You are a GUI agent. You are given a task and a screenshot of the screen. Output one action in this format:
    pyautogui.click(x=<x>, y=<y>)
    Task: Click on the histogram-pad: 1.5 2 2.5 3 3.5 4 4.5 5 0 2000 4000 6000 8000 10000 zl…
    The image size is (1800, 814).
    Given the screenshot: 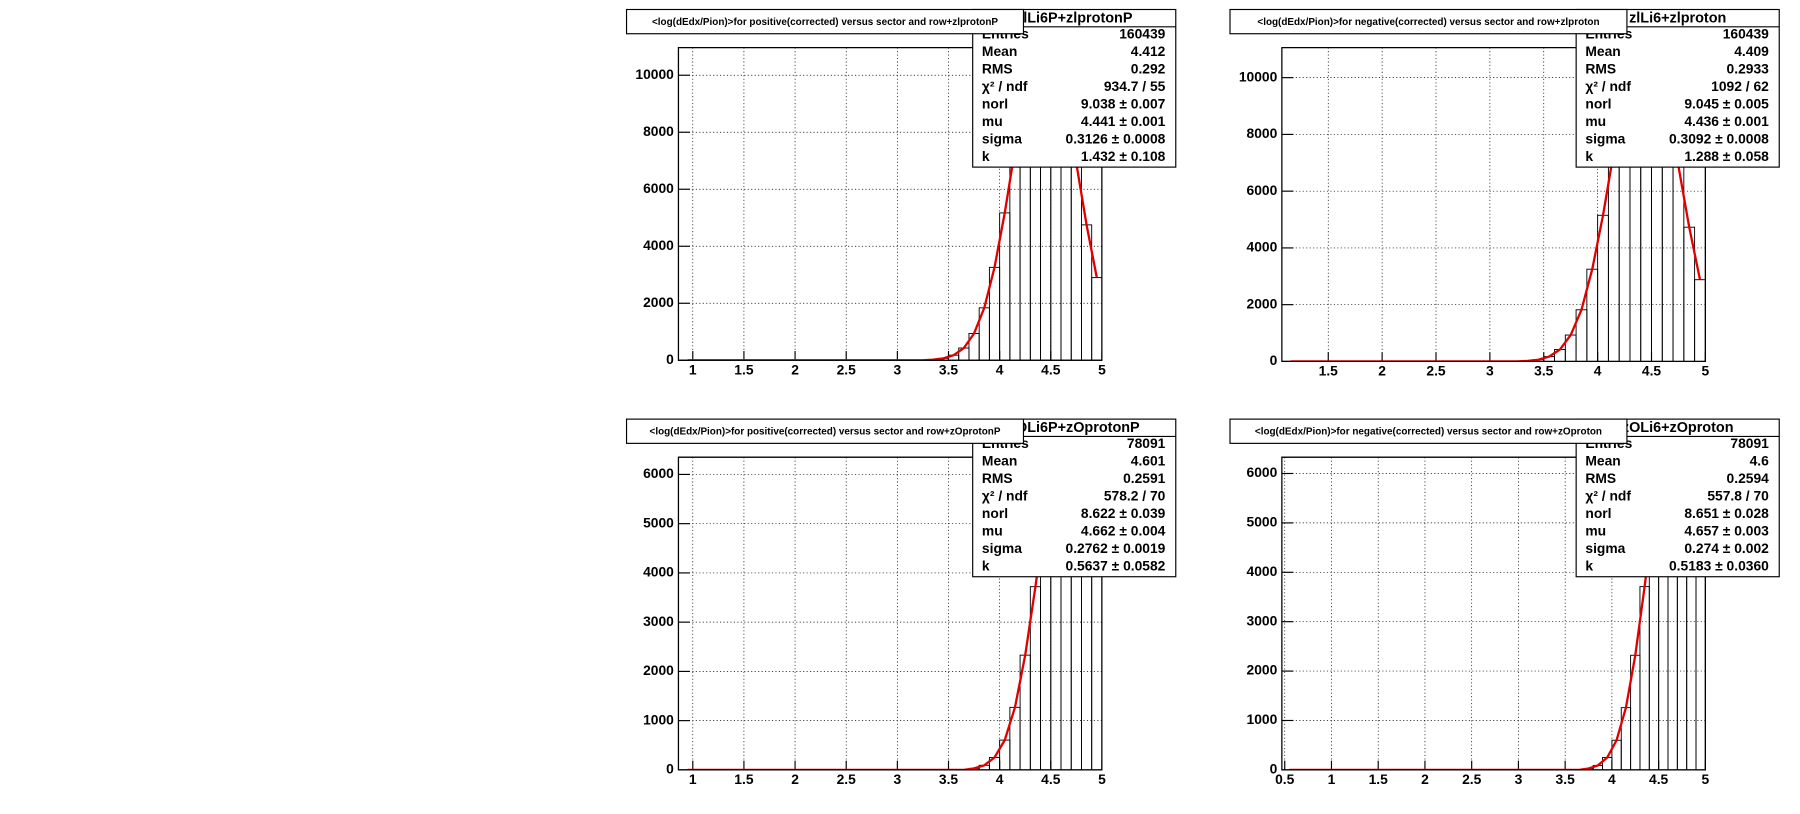 What is the action you would take?
    pyautogui.click(x=1504, y=193)
    